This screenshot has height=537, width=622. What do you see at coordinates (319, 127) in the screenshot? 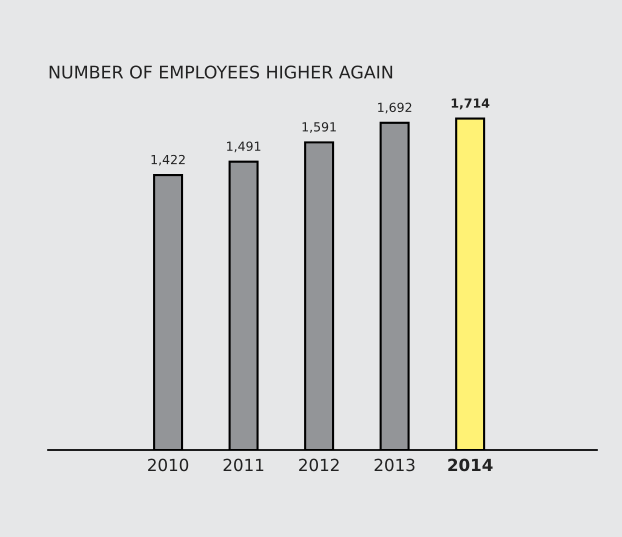
I see `data-label: 1,591` at bounding box center [319, 127].